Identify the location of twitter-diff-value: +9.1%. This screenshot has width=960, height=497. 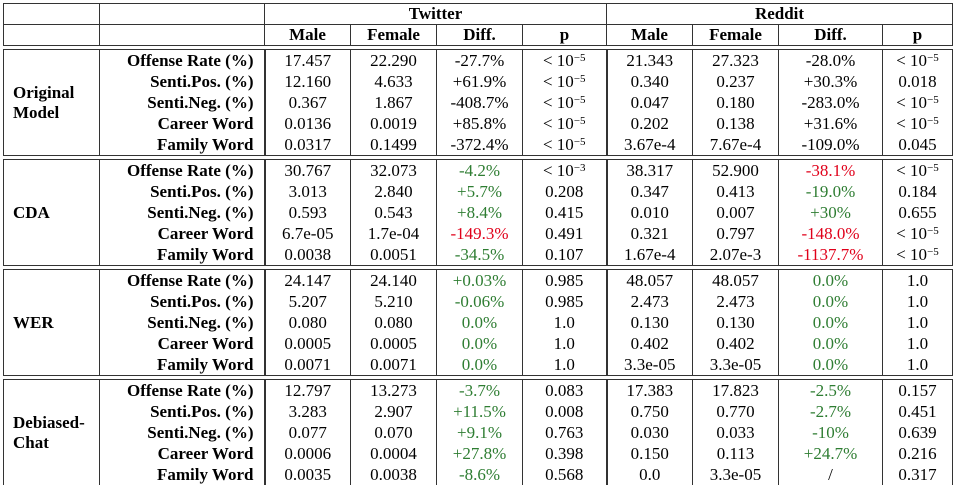
(479, 432).